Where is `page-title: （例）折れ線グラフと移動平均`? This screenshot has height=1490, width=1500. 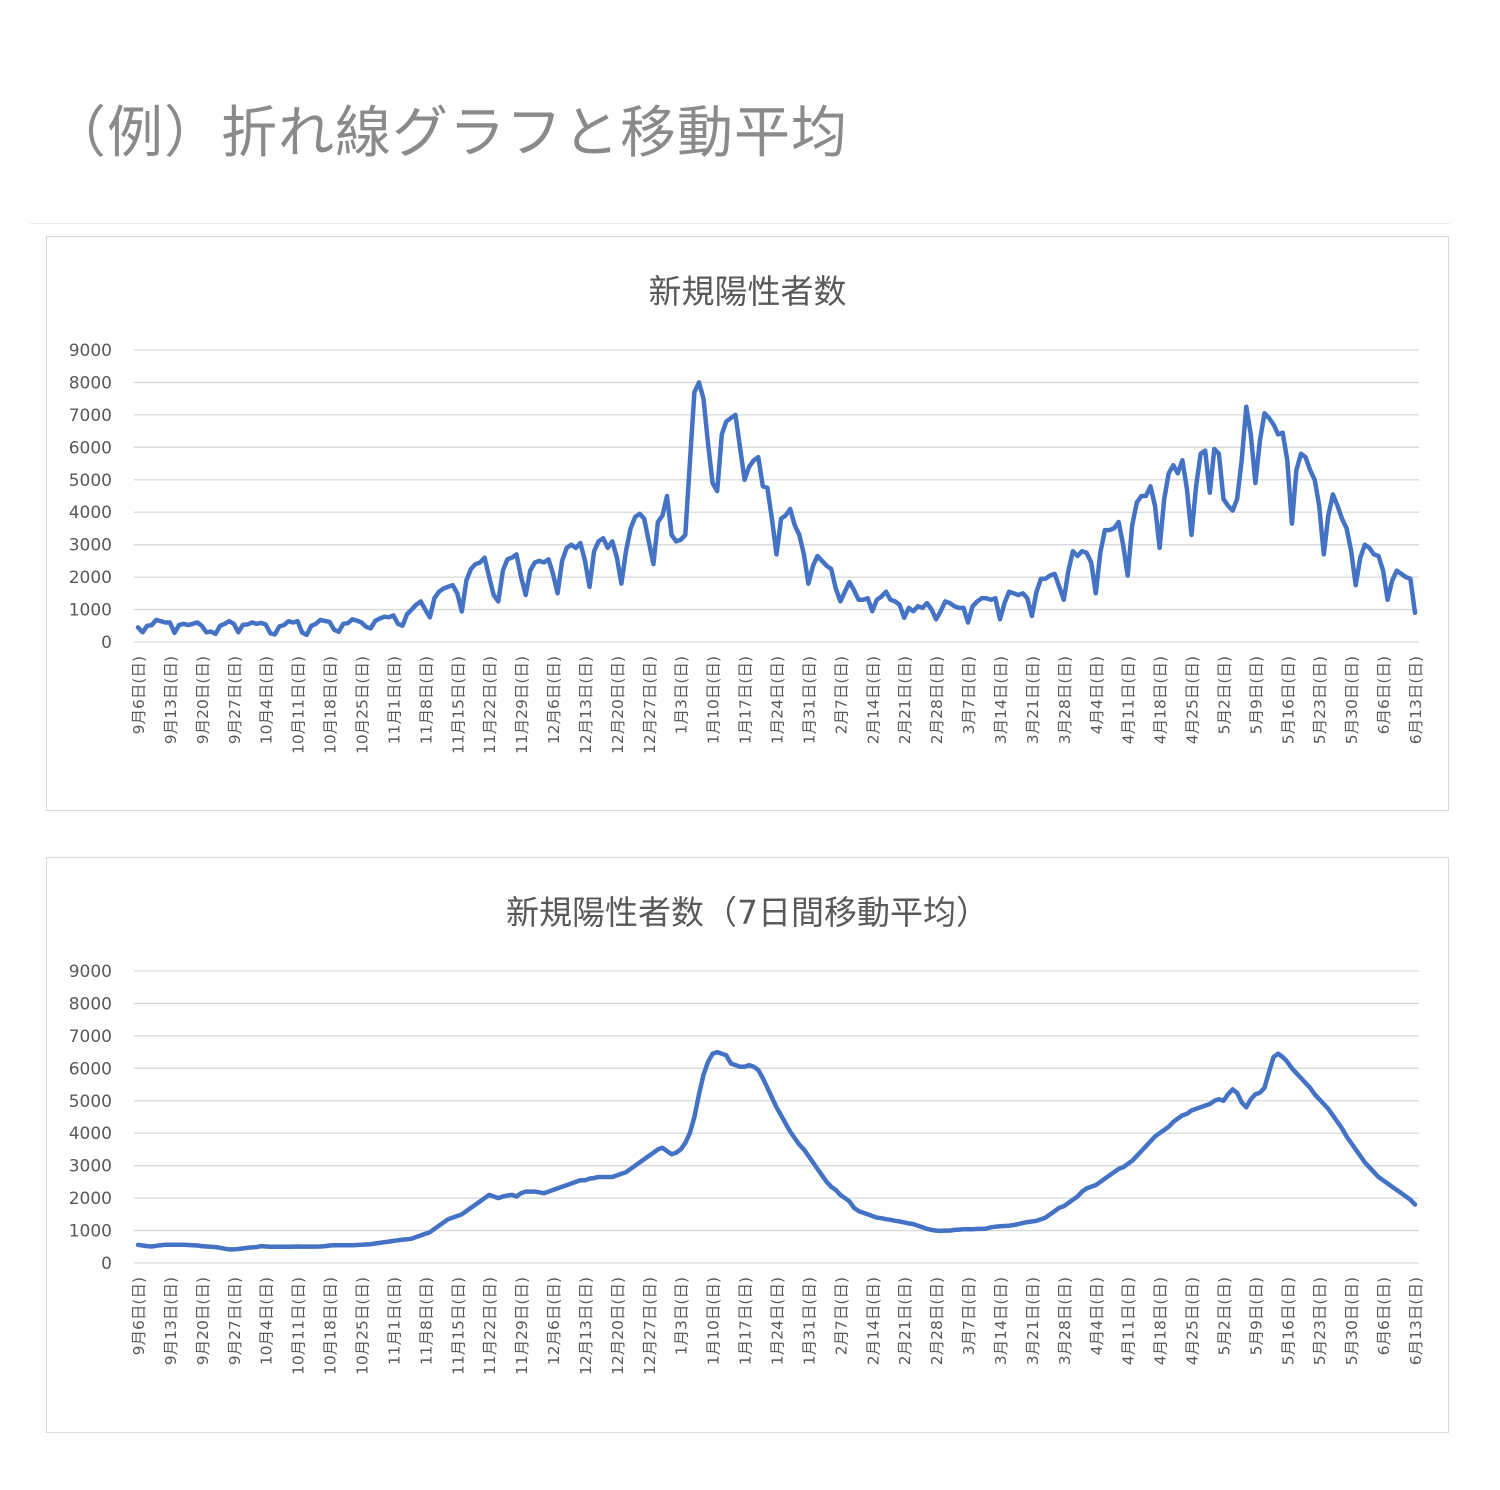 page-title: （例）折れ線グラフと移動平均 is located at coordinates (449, 133).